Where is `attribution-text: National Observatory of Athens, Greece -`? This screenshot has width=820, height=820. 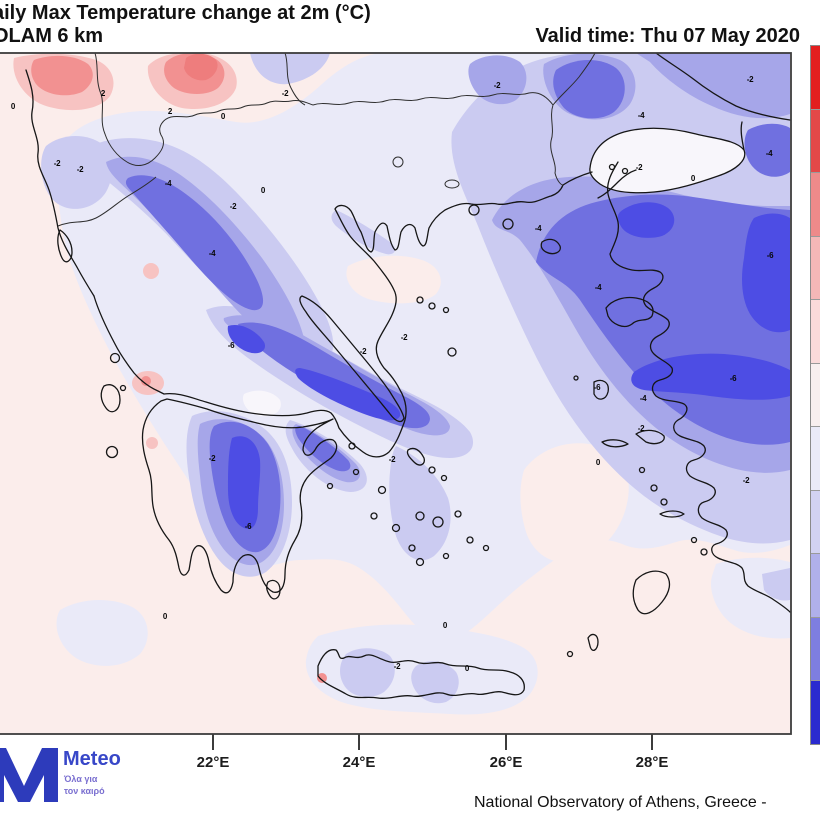
attribution-text: National Observatory of Athens, Greece - is located at coordinates (620, 802).